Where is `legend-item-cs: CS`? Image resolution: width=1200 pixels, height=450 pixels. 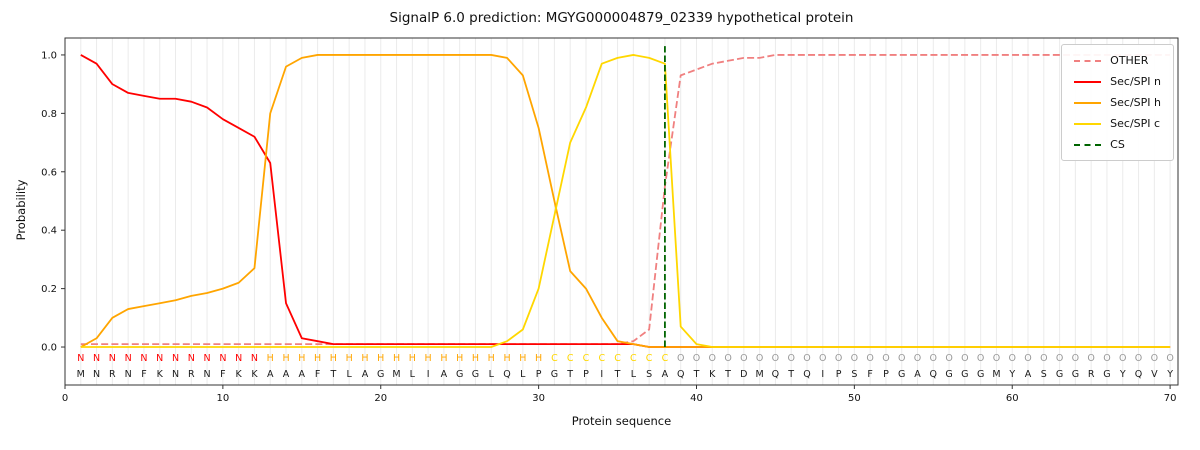 legend-item-cs: CS is located at coordinates (1117, 144).